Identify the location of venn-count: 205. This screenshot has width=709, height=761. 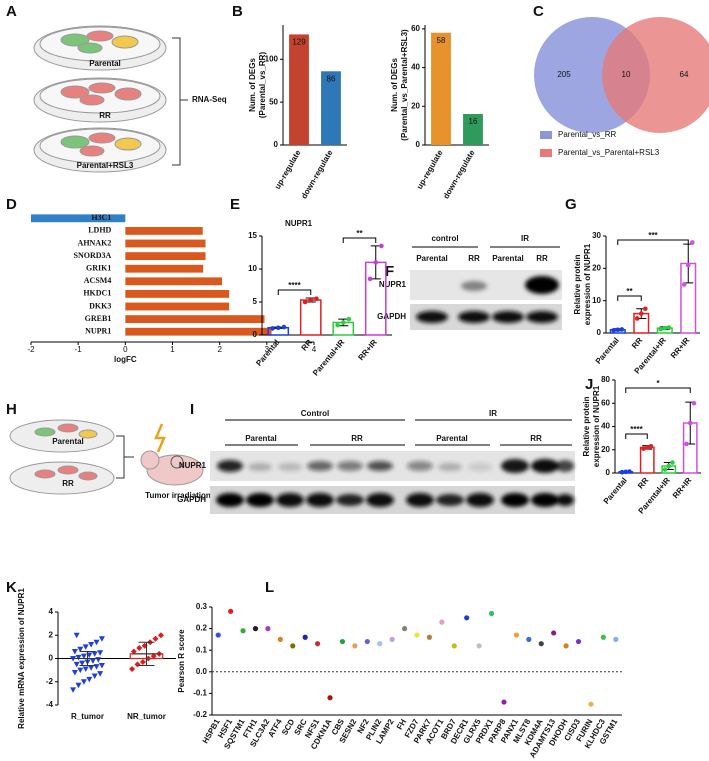
(564, 74).